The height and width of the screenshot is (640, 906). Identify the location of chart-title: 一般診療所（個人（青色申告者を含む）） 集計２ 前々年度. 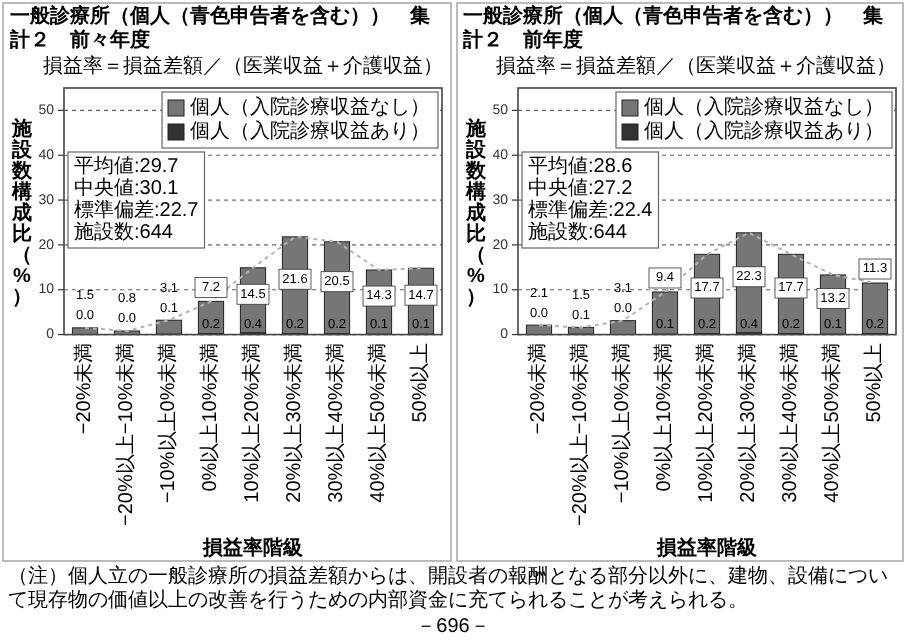
(220, 29).